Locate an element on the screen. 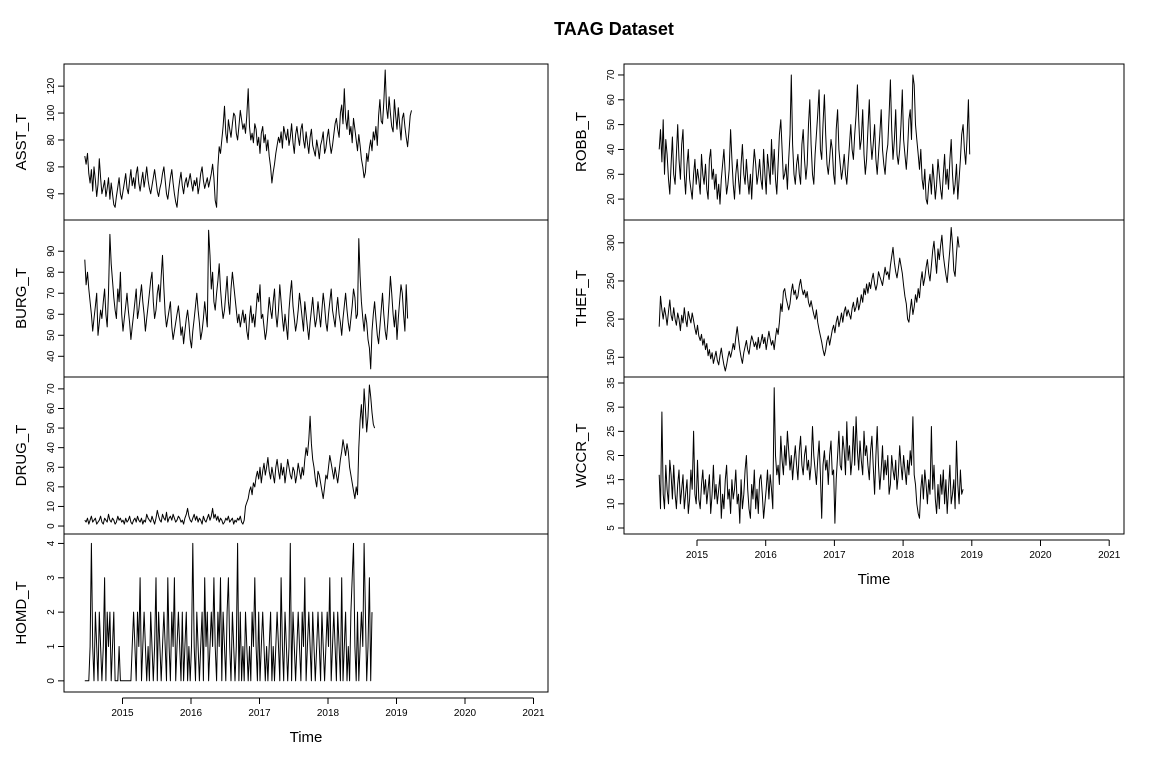 This screenshot has width=1152, height=768. series-line-burg-t is located at coordinates (246, 299).